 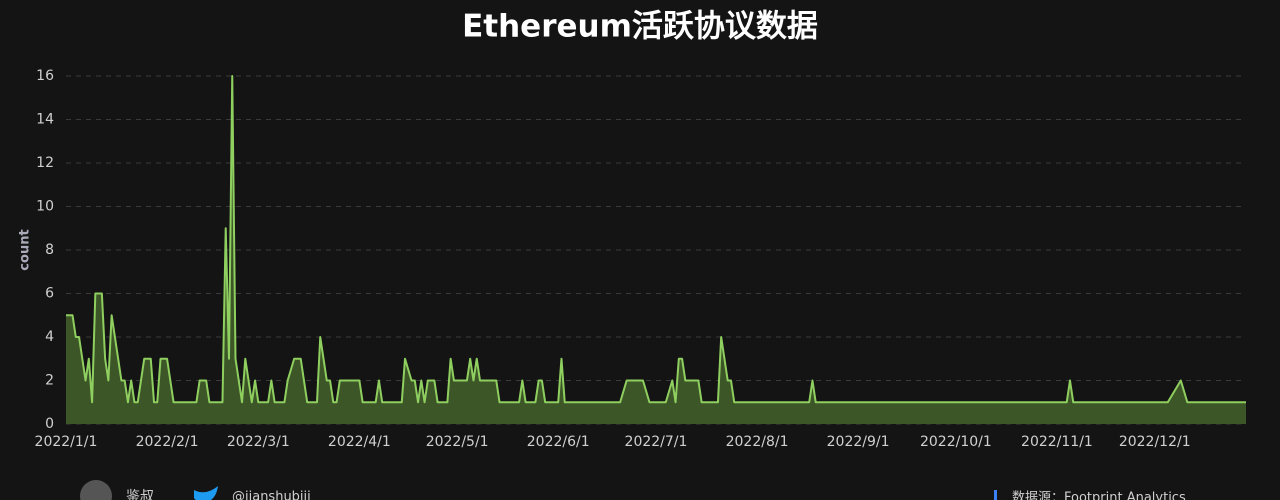 What do you see at coordinates (49, 250) in the screenshot?
I see `y-tick-label: 8` at bounding box center [49, 250].